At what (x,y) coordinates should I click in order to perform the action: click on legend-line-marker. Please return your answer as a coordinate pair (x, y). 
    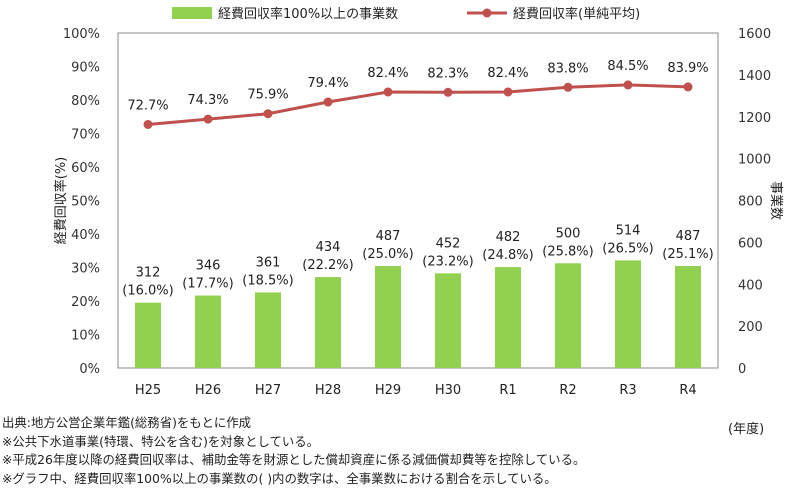
    Looking at the image, I should click on (487, 13).